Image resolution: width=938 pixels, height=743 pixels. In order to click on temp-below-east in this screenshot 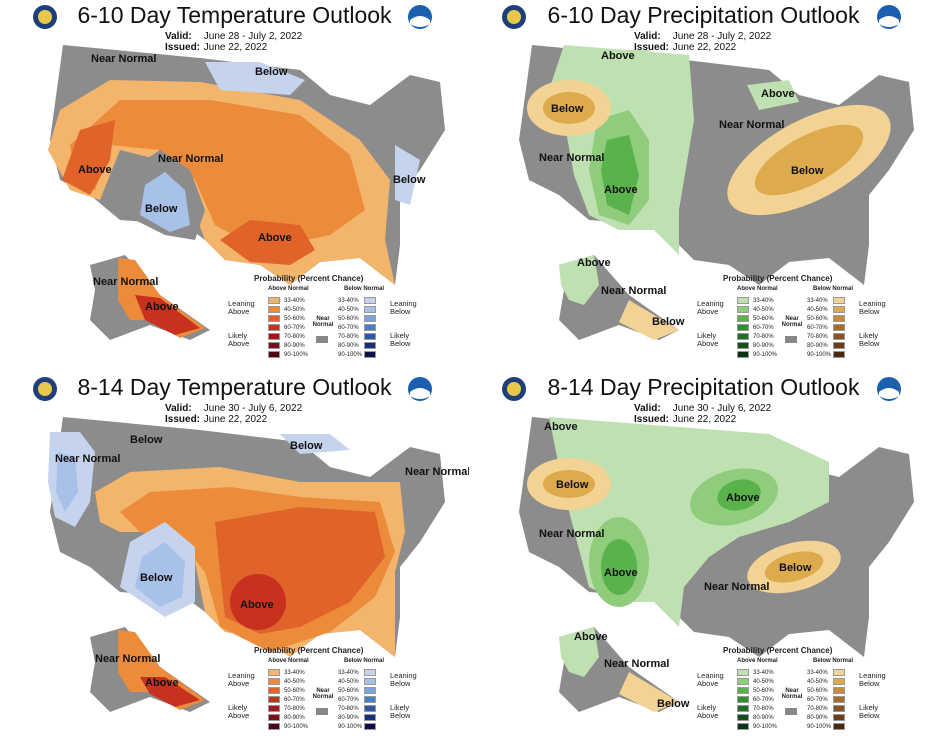, I will do `click(407, 175)`.